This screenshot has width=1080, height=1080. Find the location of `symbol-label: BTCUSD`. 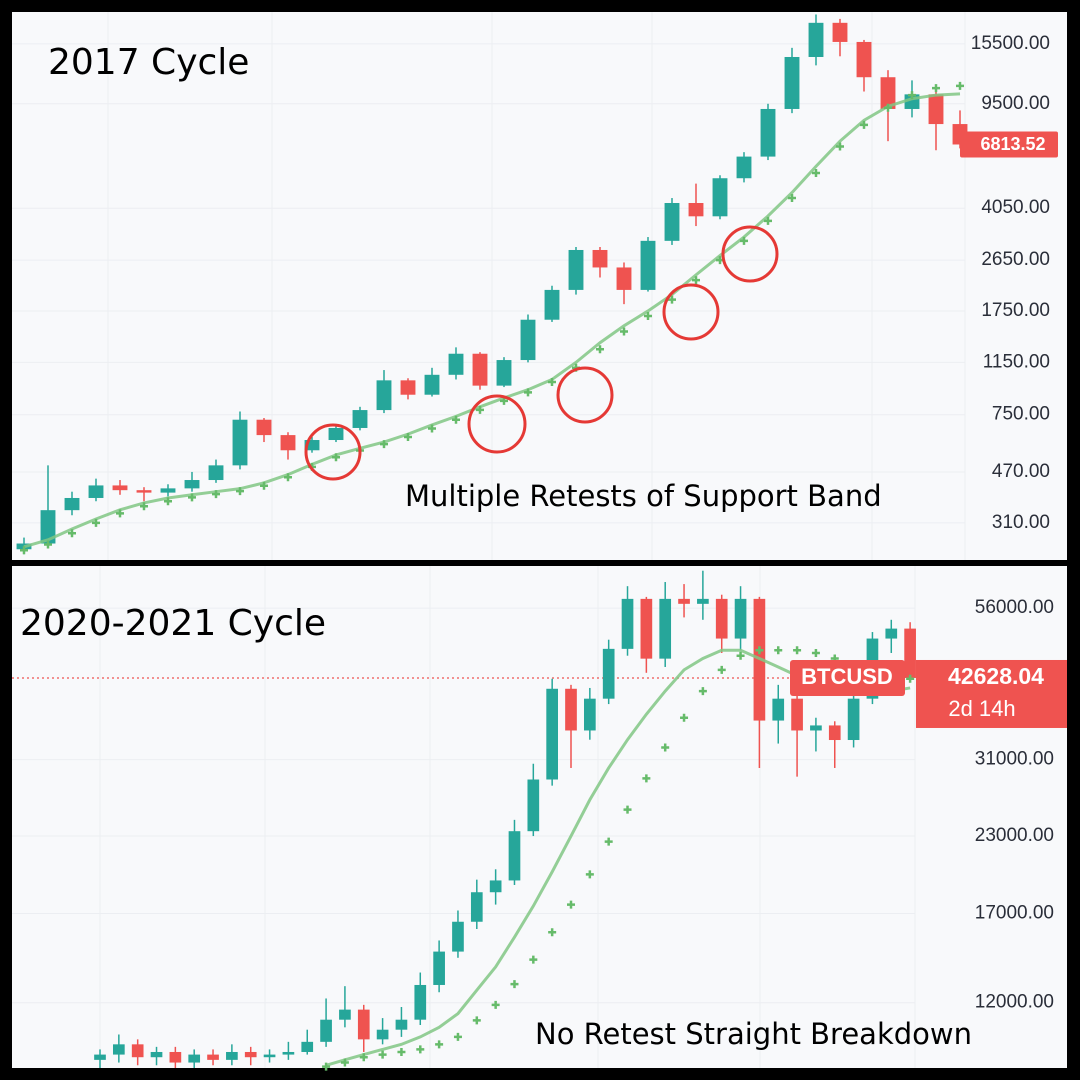

symbol-label: BTCUSD is located at coordinates (847, 676).